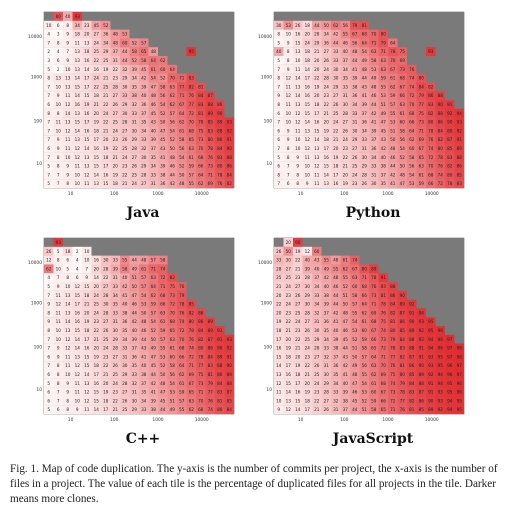 The width and height of the screenshot is (516, 521). What do you see at coordinates (307, 295) in the screenshot?
I see `heatmap-tile: 29` at bounding box center [307, 295].